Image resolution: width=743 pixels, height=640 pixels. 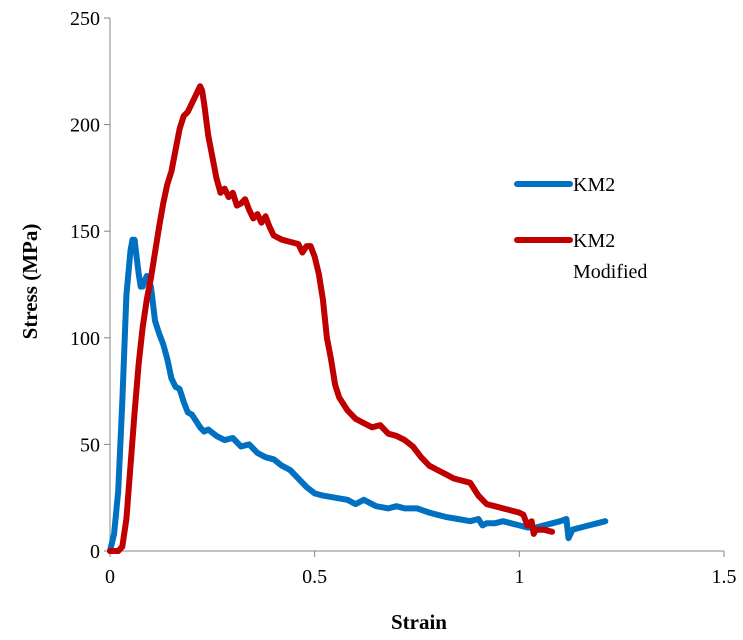 What do you see at coordinates (90, 445) in the screenshot?
I see `y-tick-label: 50` at bounding box center [90, 445].